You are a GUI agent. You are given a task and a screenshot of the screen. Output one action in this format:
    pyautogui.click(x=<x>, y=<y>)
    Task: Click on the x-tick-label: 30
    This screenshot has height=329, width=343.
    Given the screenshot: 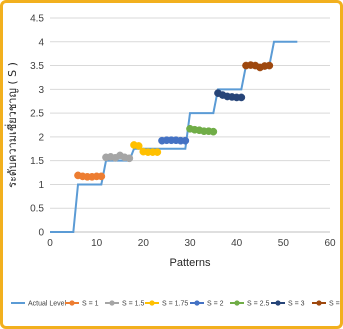 What is the action you would take?
    pyautogui.click(x=190, y=243)
    